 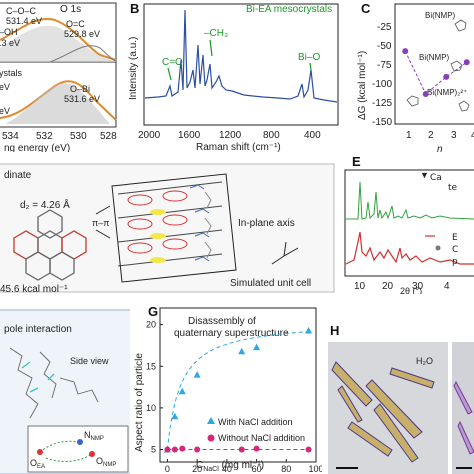 I want to click on svg-text: pole interaction, so click(x=38, y=329).